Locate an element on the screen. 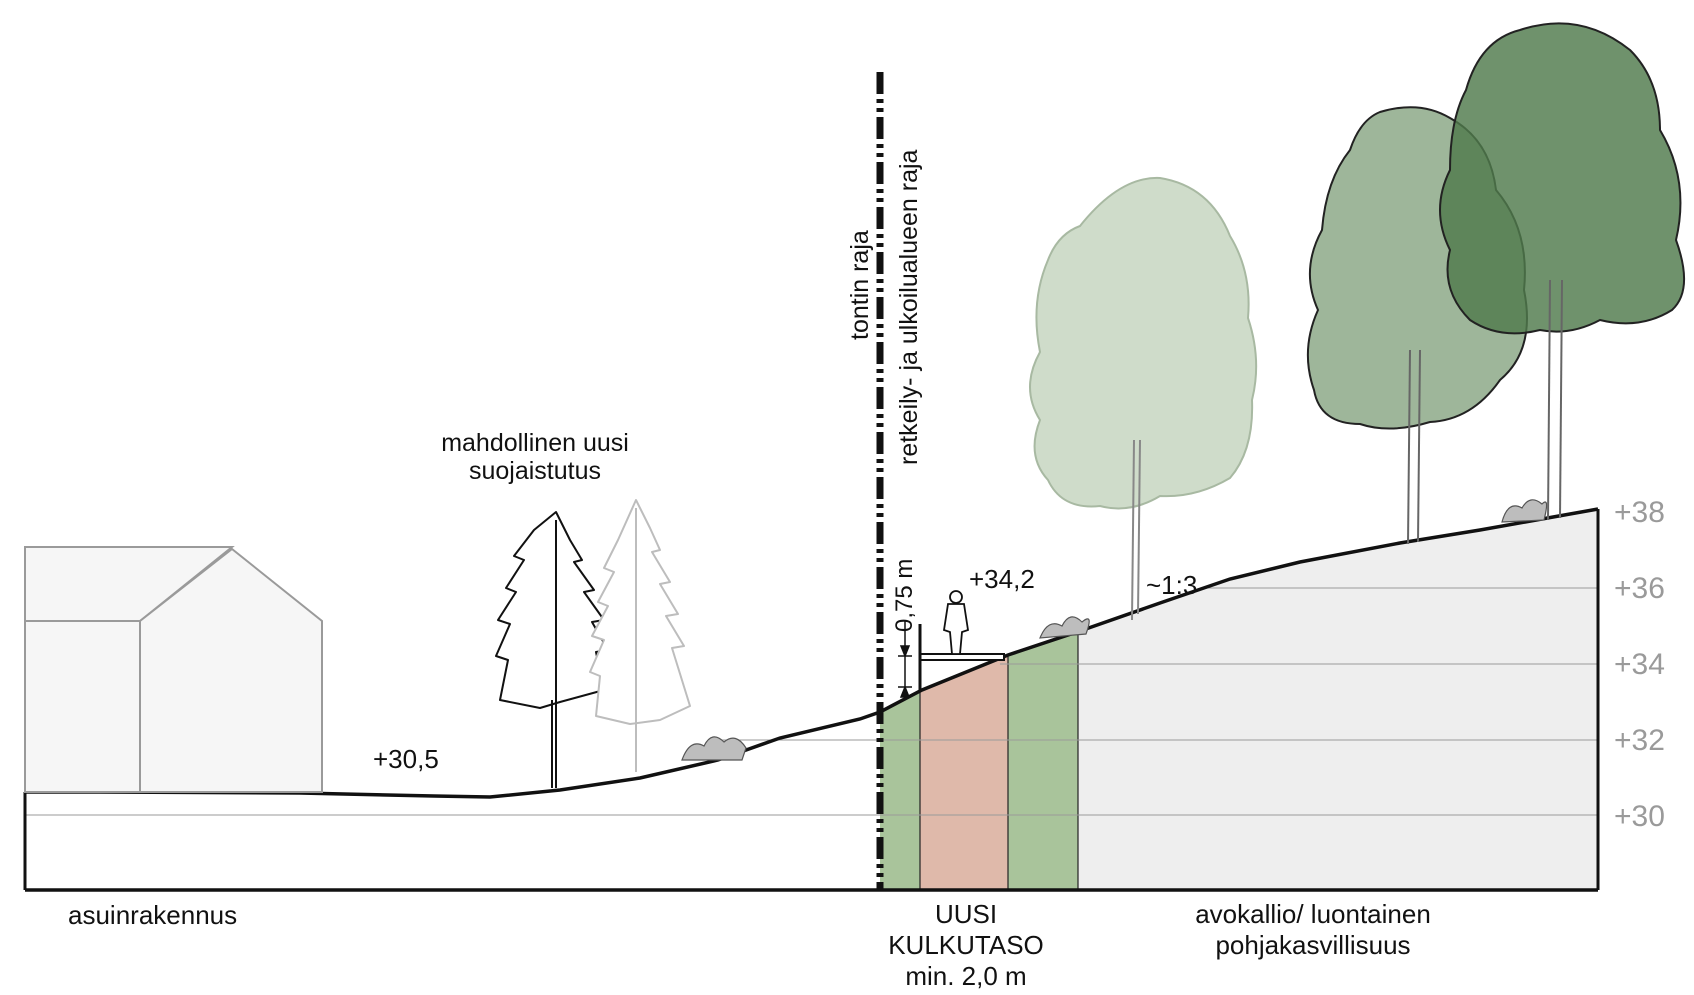 This screenshot has width=1694, height=995. plot-boundary-label: tontin raja is located at coordinates (860, 285).